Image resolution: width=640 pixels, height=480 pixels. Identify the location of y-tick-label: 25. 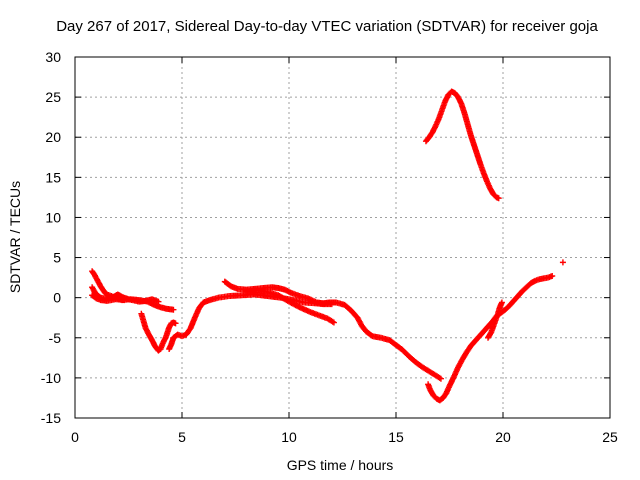
(53, 97).